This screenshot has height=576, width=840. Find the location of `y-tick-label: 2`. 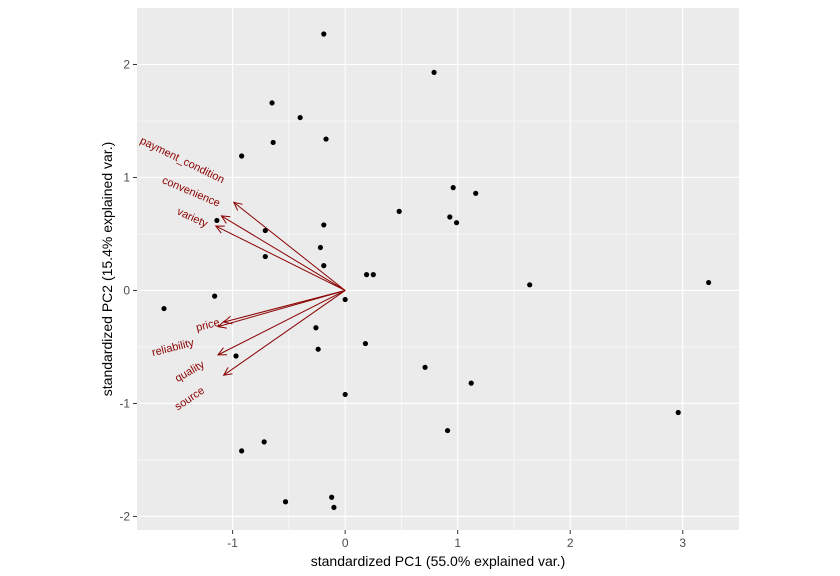

y-tick-label: 2 is located at coordinates (126, 64).